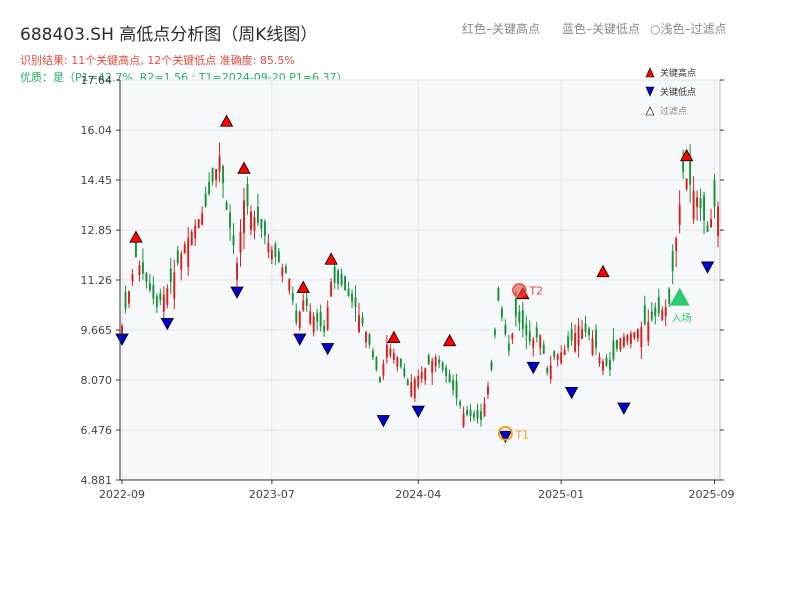 The image size is (800, 600). I want to click on legend-blue-note: 蓝色–关键低点, so click(601, 29).